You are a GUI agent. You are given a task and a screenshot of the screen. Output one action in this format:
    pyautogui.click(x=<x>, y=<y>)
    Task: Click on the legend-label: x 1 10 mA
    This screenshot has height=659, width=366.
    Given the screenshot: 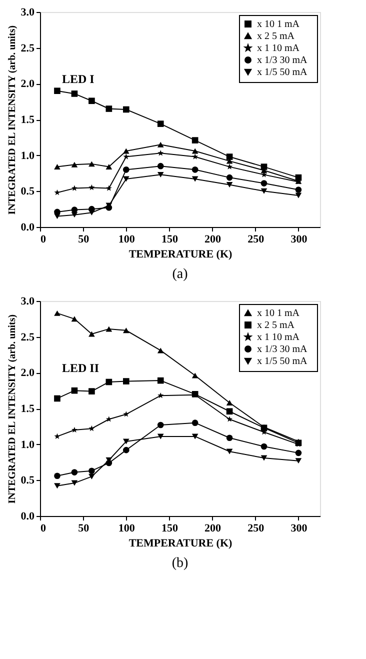 What is the action you would take?
    pyautogui.click(x=278, y=48)
    